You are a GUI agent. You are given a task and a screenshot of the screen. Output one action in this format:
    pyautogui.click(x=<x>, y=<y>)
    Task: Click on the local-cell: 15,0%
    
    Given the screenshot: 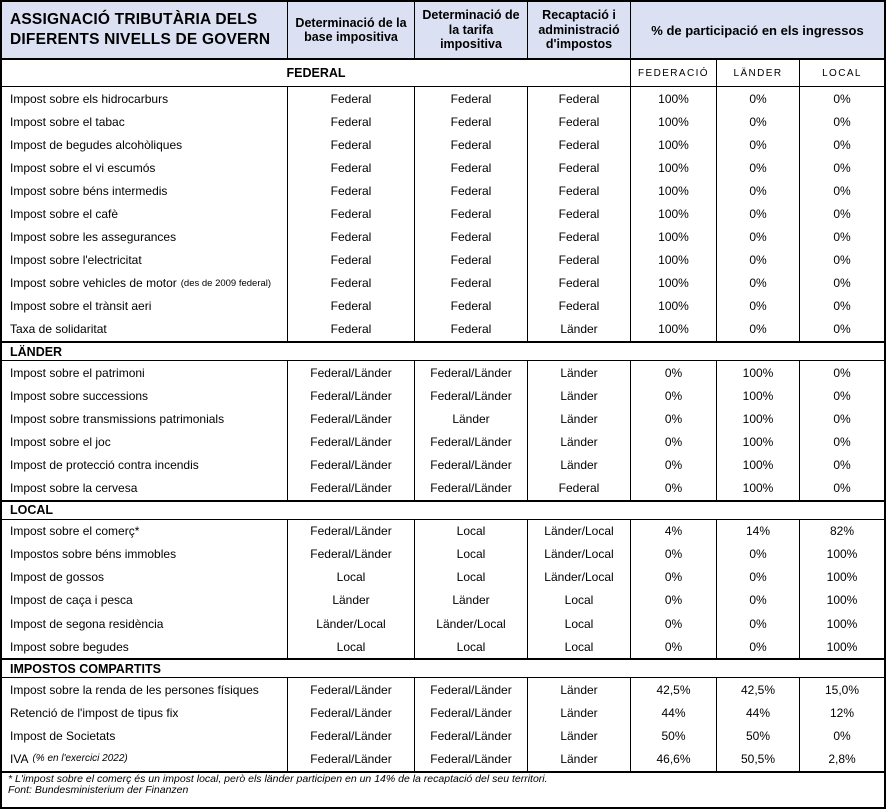 What is the action you would take?
    pyautogui.click(x=842, y=689)
    